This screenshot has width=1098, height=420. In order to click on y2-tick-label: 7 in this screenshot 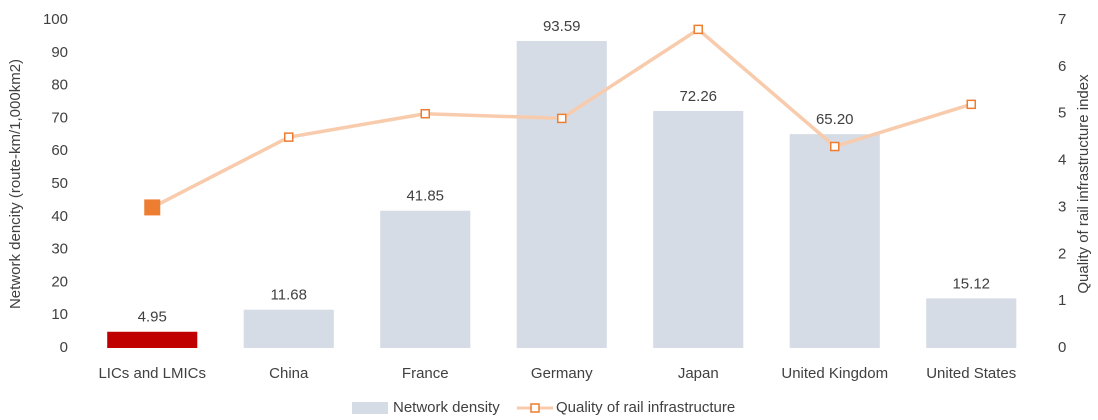, I will do `click(1062, 19)`.